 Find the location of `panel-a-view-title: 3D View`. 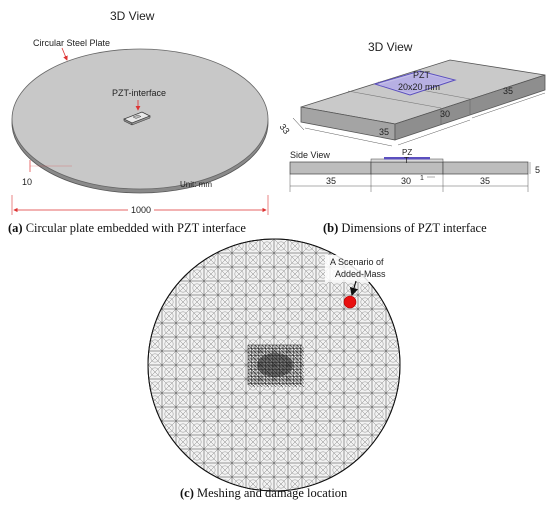

panel-a-view-title: 3D View is located at coordinates (132, 16).